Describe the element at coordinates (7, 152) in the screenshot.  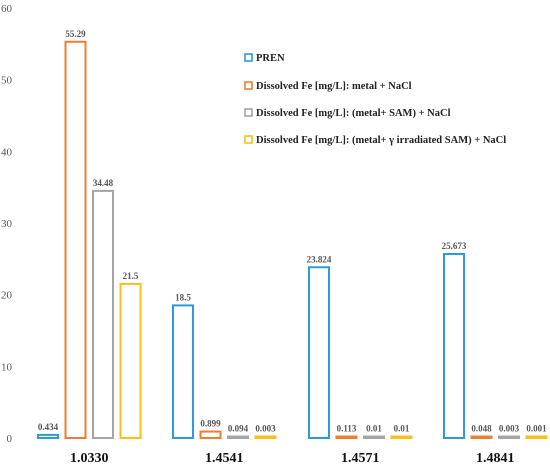
I see `y-tick-label: 40` at that location.